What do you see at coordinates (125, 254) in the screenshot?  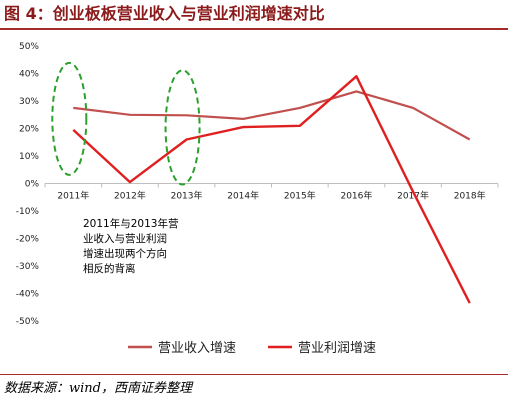 I see `annotation-line: 增速出现两个方向` at bounding box center [125, 254].